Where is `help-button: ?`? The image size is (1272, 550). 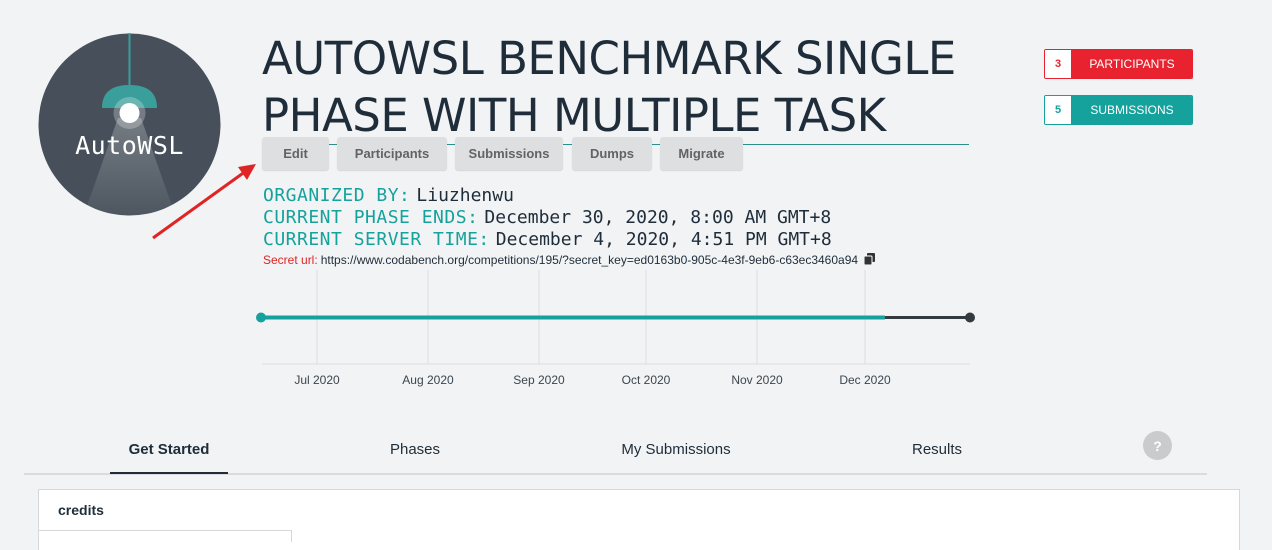 help-button: ? is located at coordinates (1157, 445).